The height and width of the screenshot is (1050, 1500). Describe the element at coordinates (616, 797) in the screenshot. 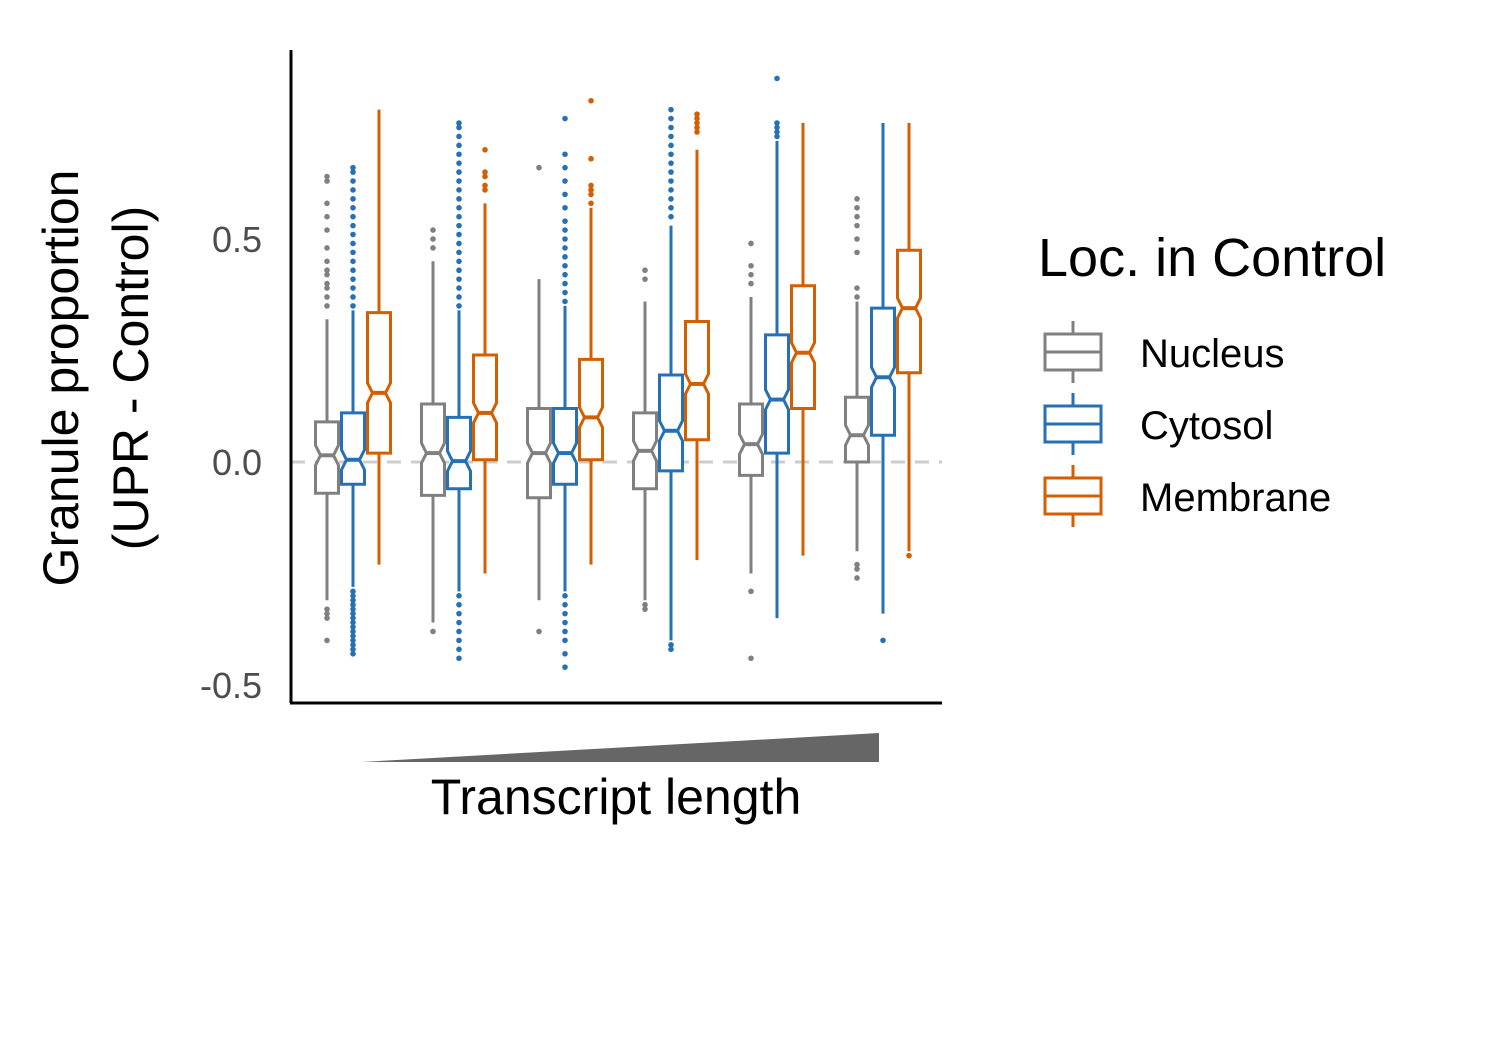

I see `x-axis-title: Transcript length` at that location.